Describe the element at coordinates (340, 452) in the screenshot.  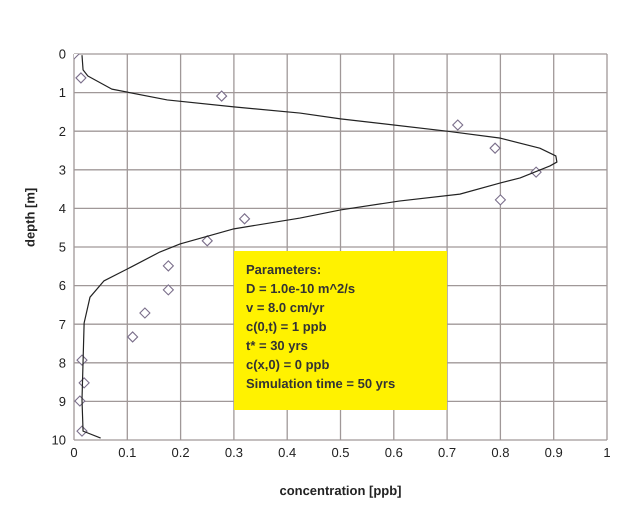
I see `x-tick-label: 0.5` at that location.